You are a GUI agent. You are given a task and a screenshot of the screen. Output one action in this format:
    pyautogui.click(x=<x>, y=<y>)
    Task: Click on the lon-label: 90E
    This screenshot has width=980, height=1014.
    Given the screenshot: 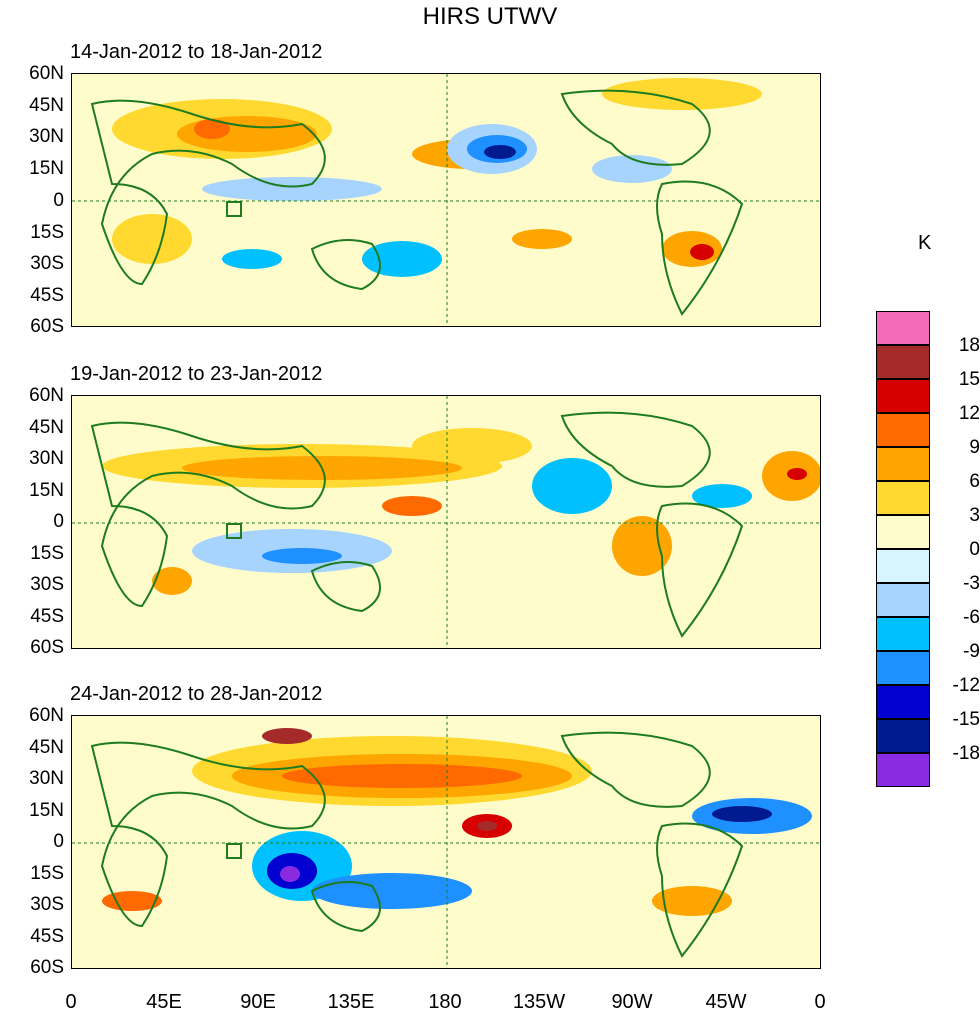 What is the action you would take?
    pyautogui.click(x=258, y=1002)
    